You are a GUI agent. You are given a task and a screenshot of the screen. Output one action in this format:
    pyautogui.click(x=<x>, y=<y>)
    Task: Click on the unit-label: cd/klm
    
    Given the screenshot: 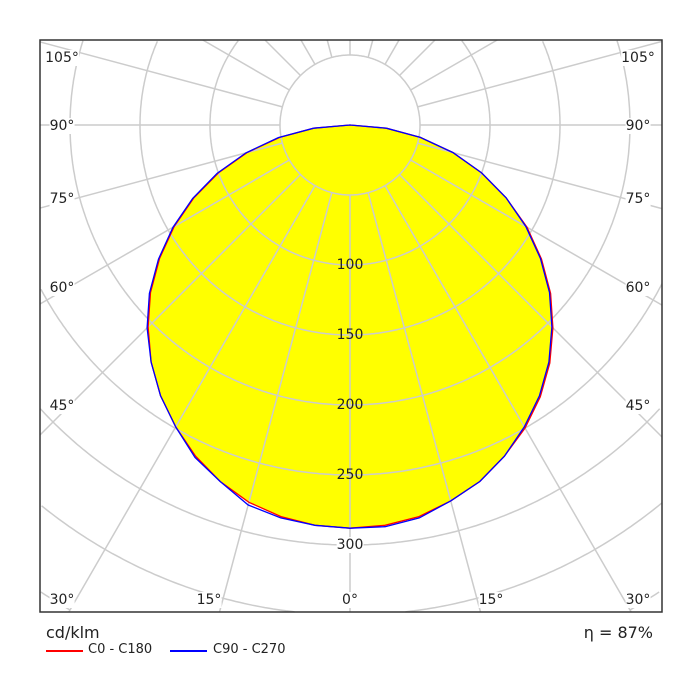 What is the action you would take?
    pyautogui.click(x=73, y=632)
    